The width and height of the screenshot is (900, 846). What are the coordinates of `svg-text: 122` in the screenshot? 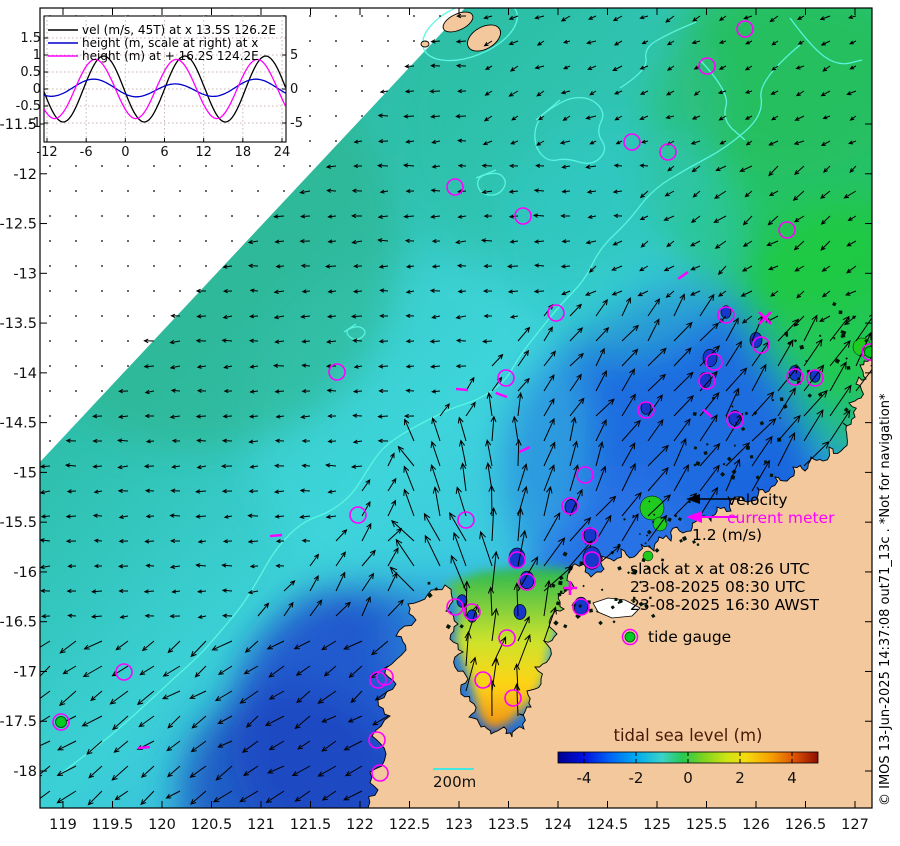 It's located at (360, 825).